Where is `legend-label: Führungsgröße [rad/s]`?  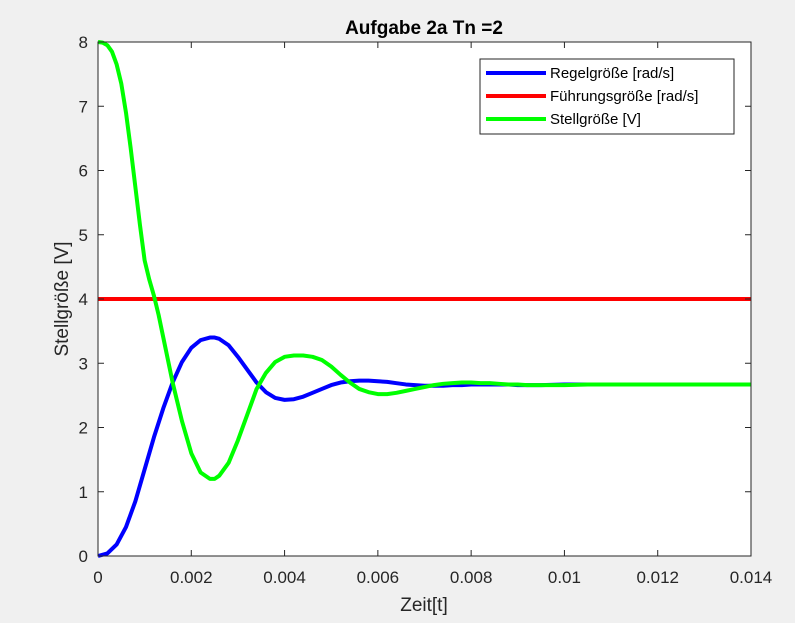
legend-label: Führungsgröße [rad/s] is located at coordinates (624, 96).